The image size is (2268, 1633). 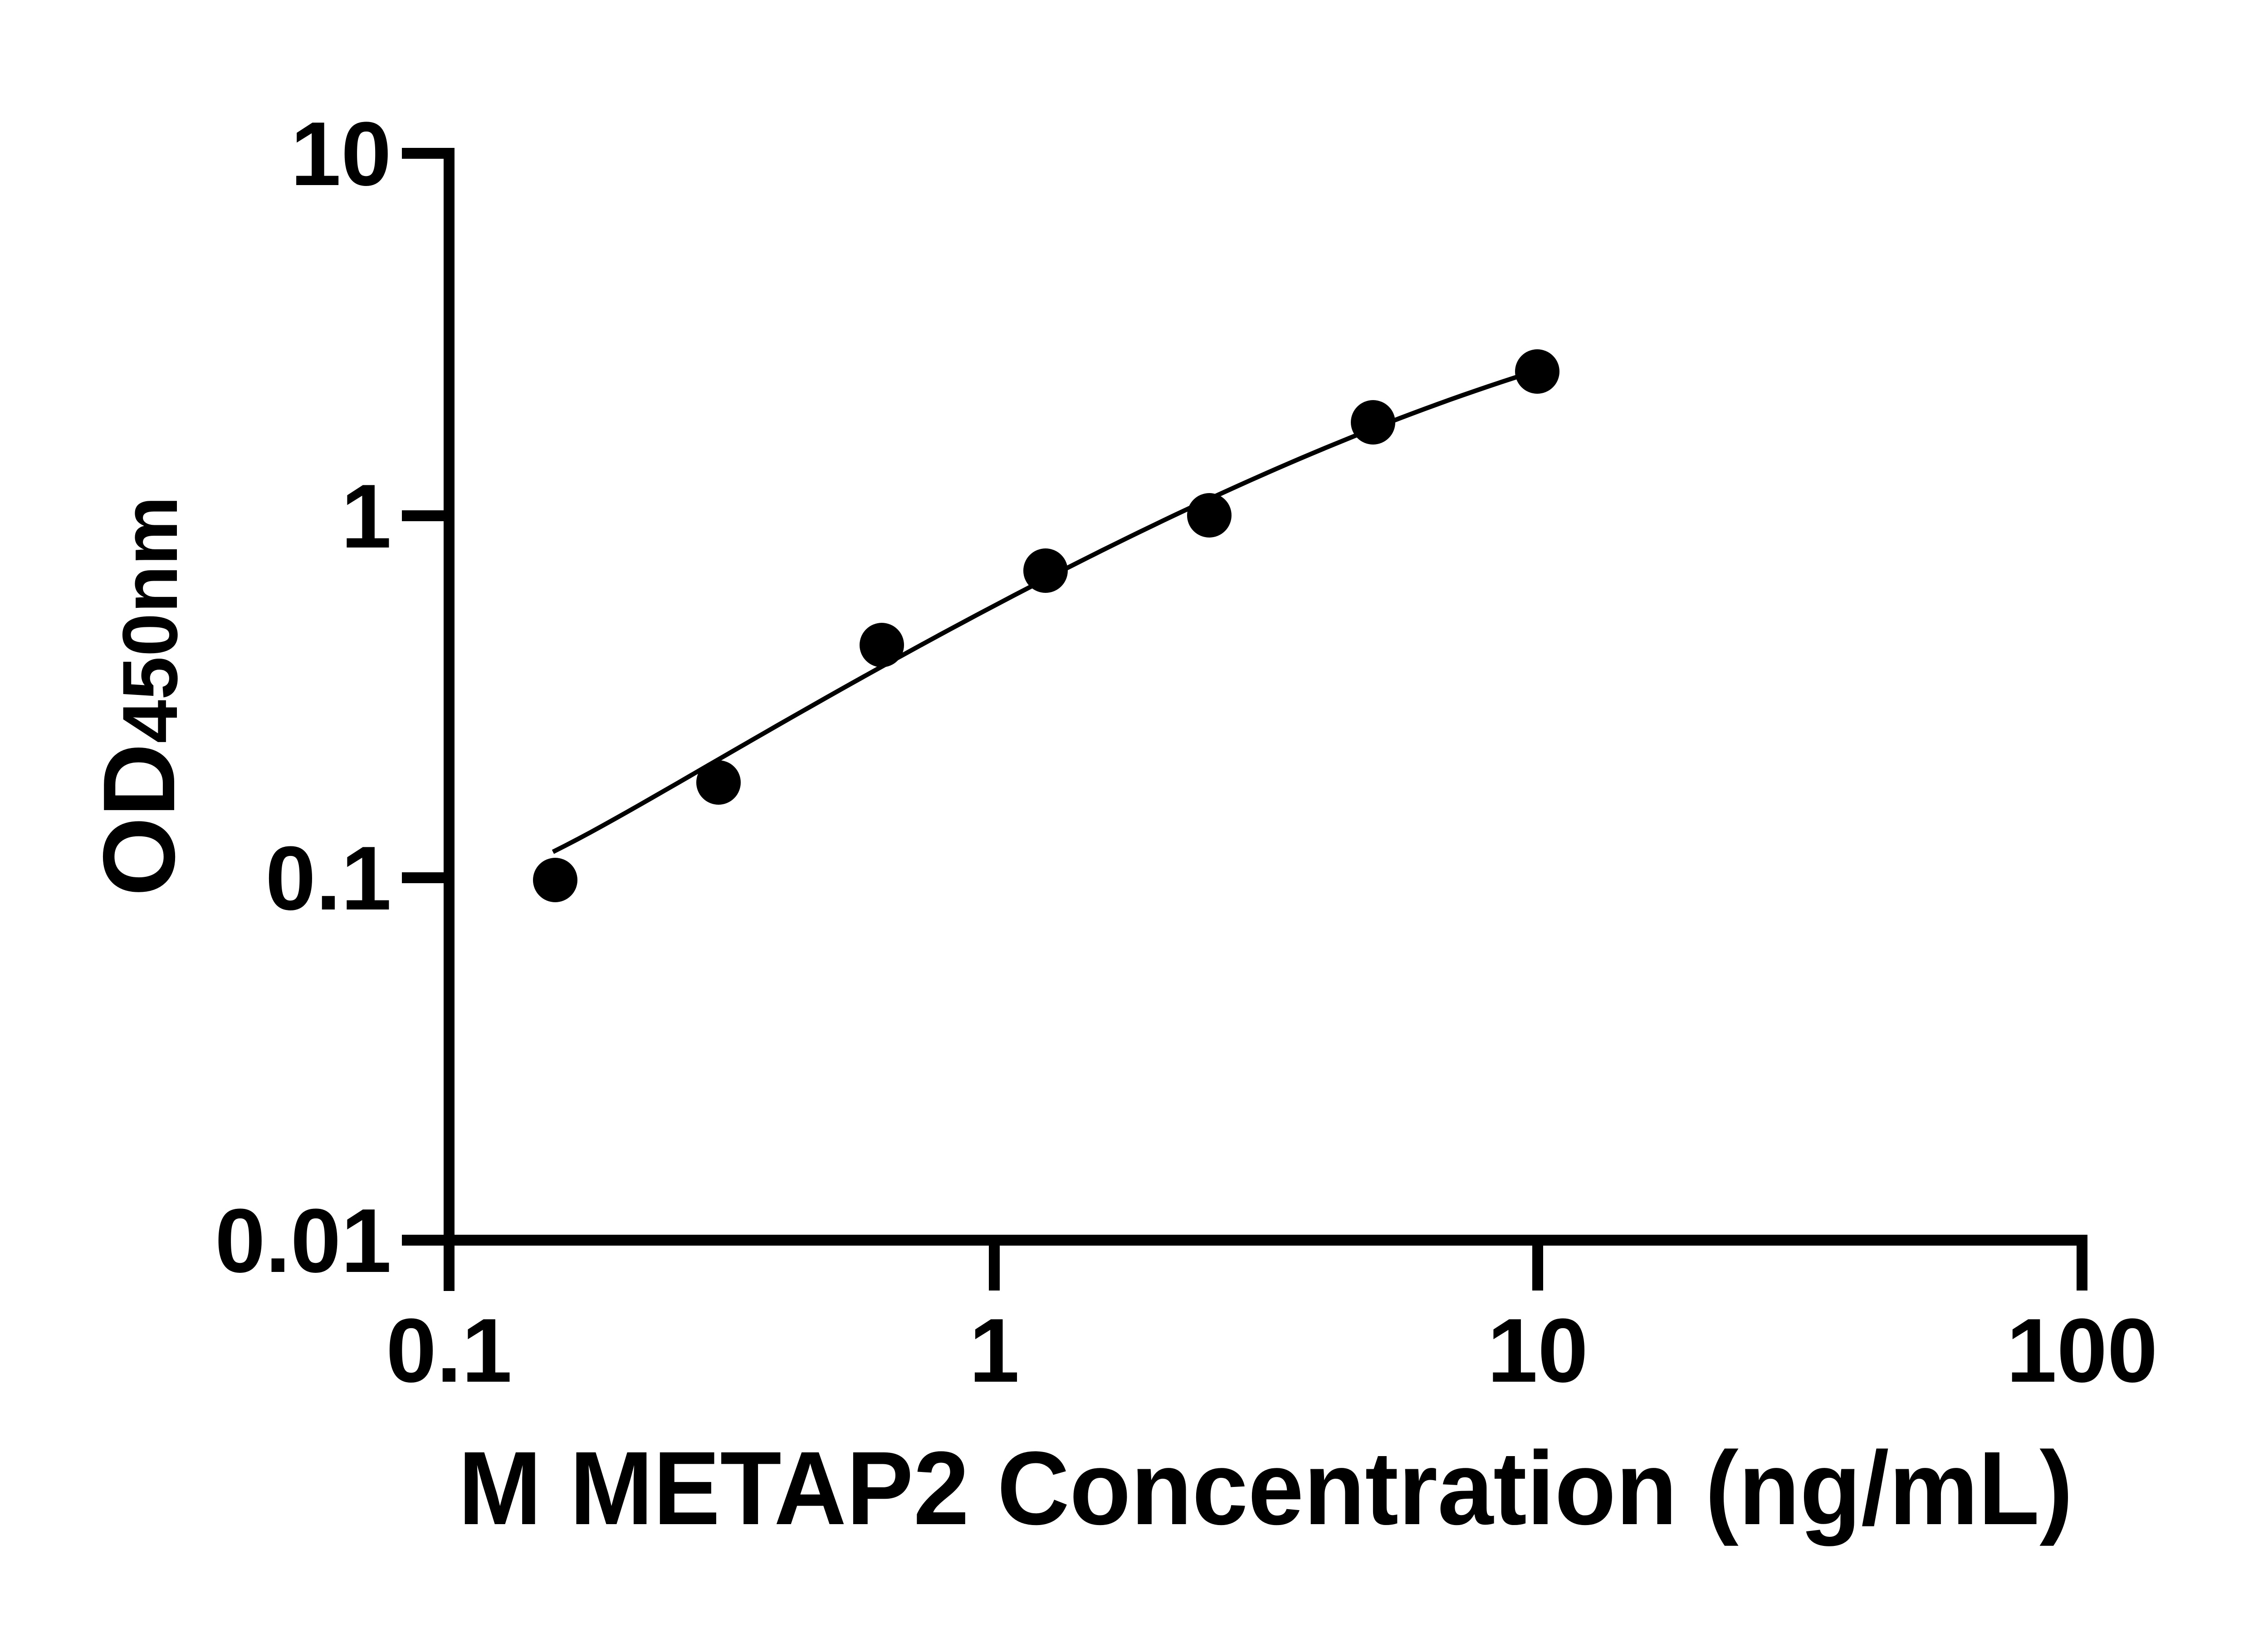 I want to click on svg-text: OD450nm, so click(x=139, y=696).